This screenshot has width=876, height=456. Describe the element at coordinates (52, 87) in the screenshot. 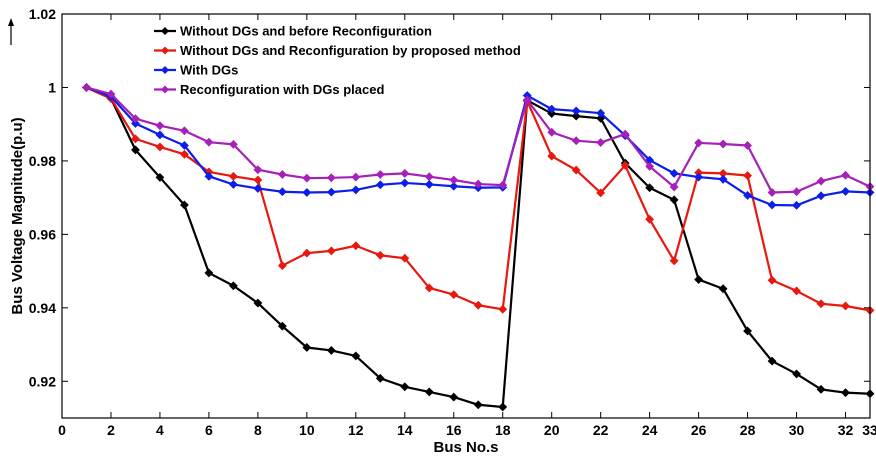

I see `y-tick-label: 1` at that location.